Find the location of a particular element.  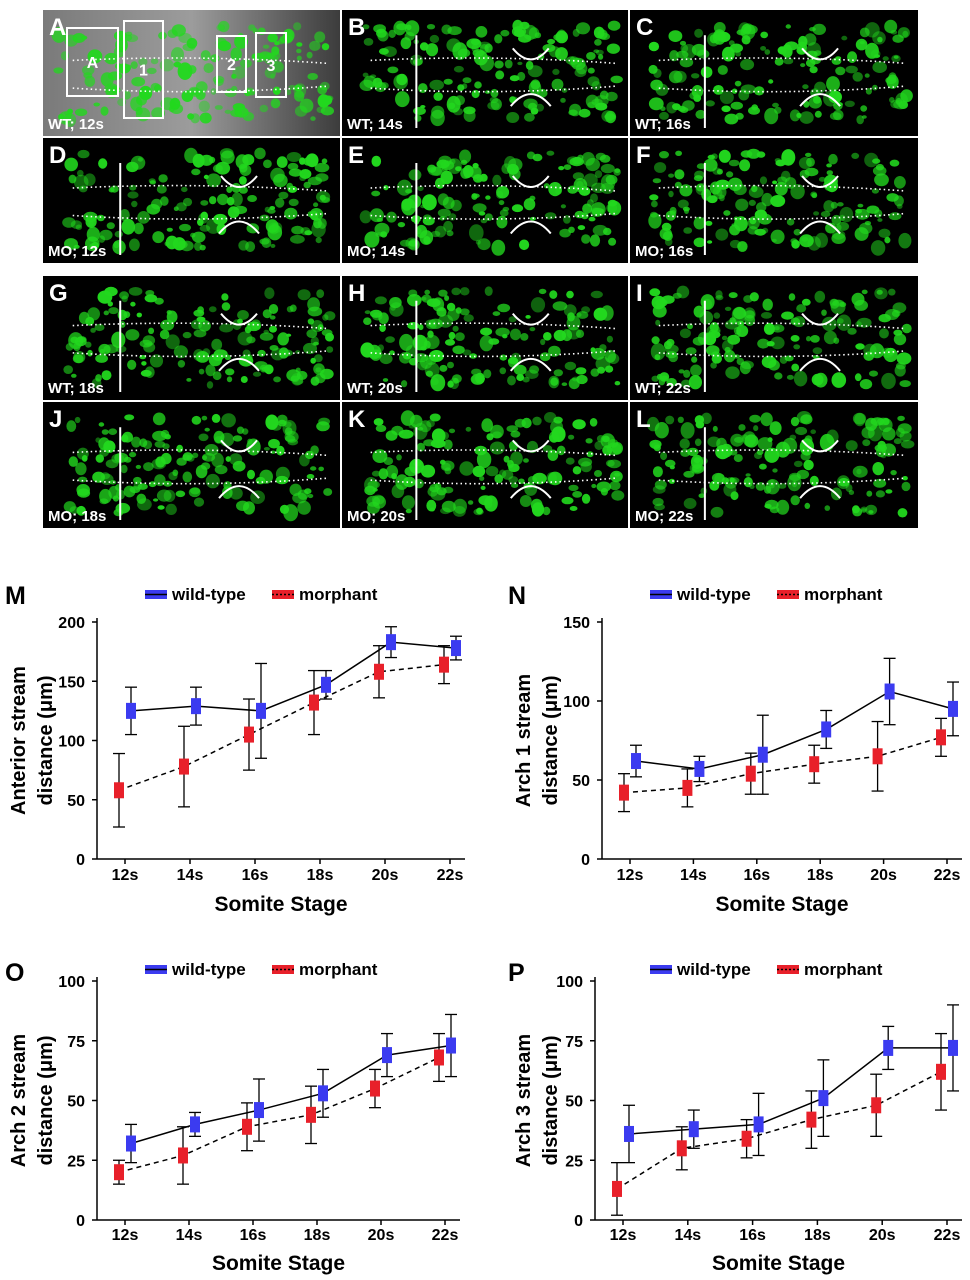

chart-panel-letter: N is located at coordinates (517, 596).